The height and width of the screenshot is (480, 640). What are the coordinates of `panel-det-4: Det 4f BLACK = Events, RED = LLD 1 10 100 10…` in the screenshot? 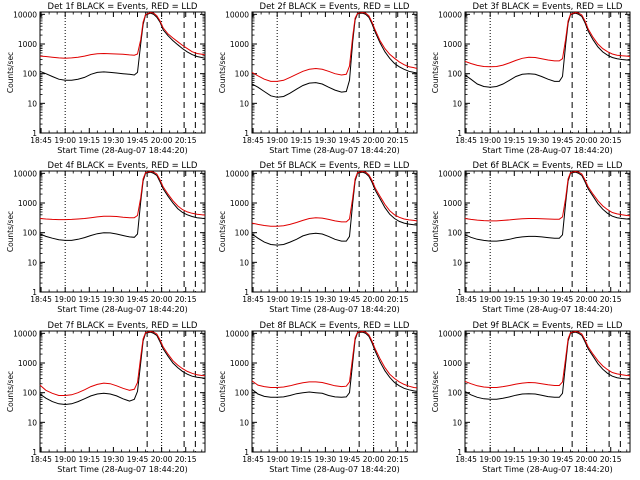 It's located at (106, 237).